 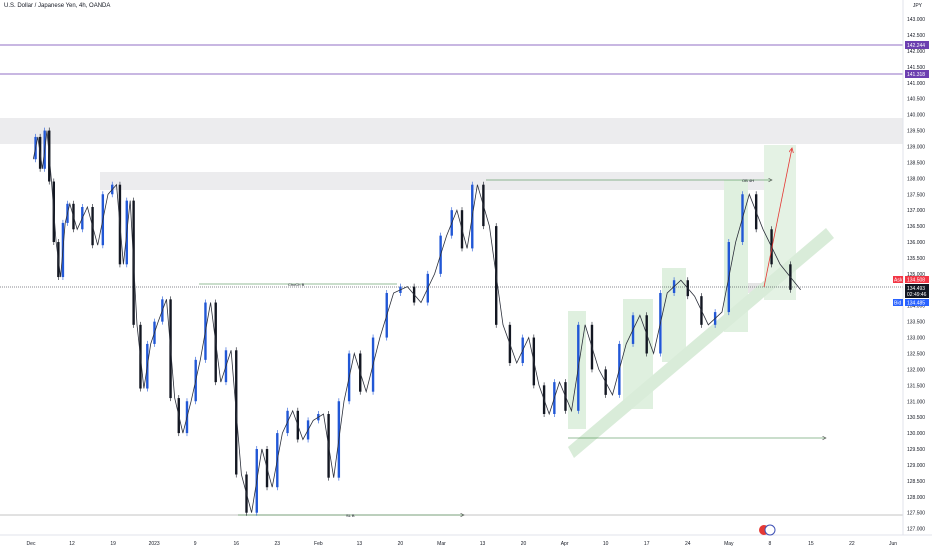 What do you see at coordinates (916, 386) in the screenshot?
I see `price-tick-label: 131.500` at bounding box center [916, 386].